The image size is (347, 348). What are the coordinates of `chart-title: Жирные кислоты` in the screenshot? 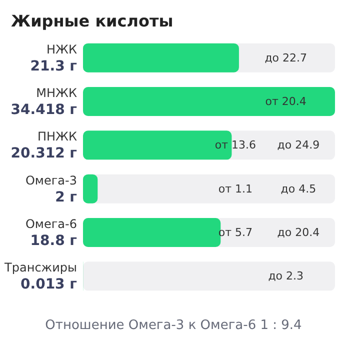 It's located at (92, 21).